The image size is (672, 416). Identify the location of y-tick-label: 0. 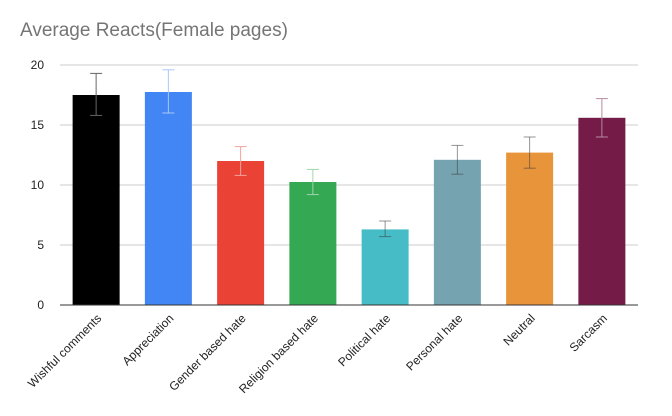
(40, 305).